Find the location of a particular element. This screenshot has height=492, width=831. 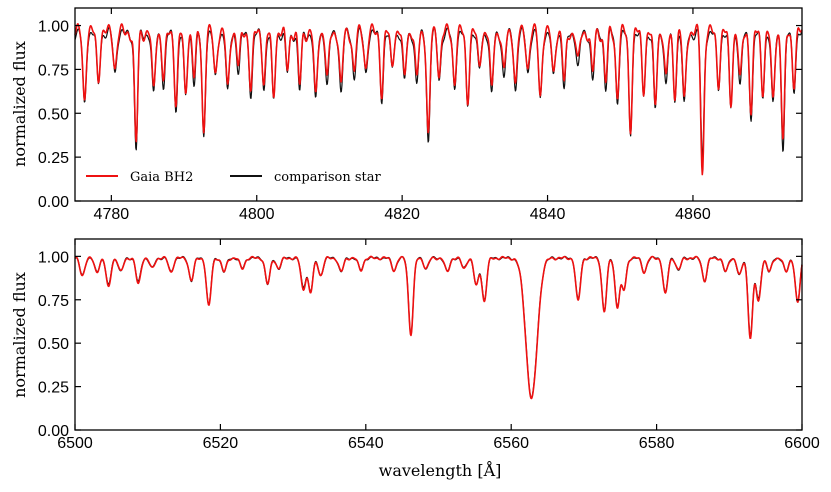

bottom-panel-xlabel: wavelength [Å] is located at coordinates (440, 470).